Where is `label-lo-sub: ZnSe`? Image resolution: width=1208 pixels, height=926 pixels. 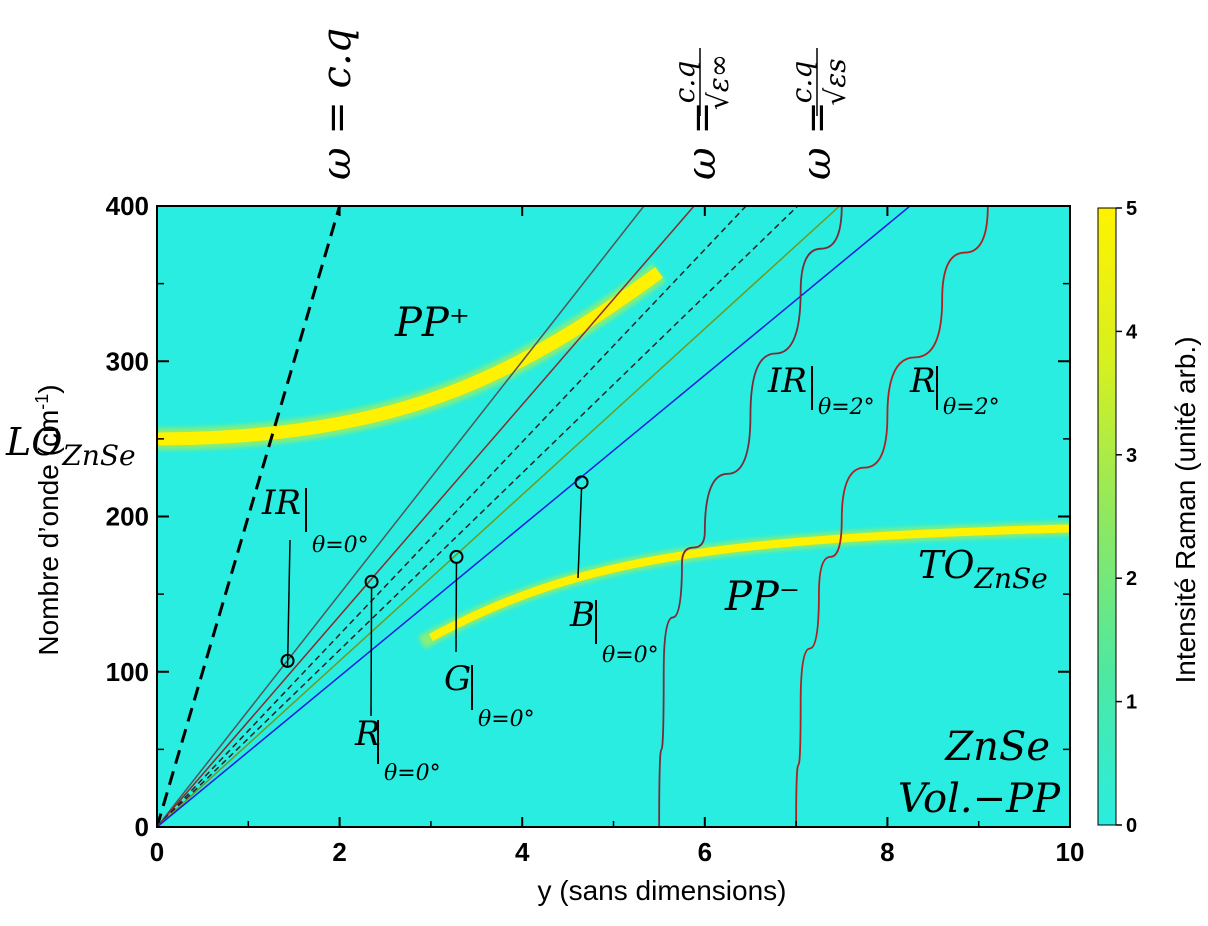 label-lo-sub: ZnSe is located at coordinates (98, 455).